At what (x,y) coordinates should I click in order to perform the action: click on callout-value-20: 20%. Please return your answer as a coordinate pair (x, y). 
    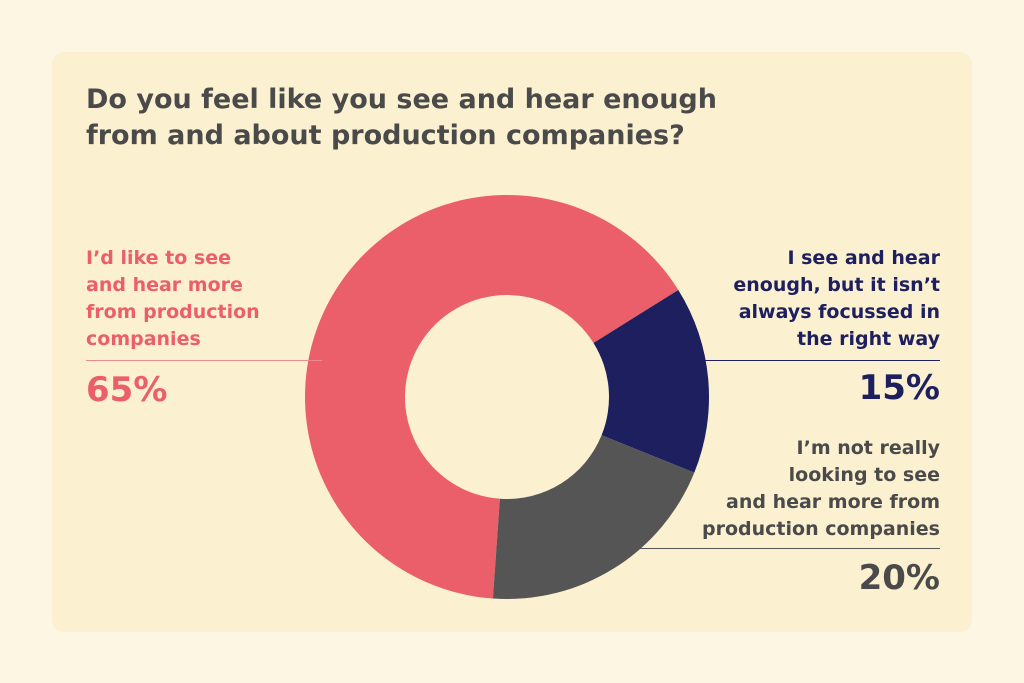
    Looking at the image, I should click on (899, 578).